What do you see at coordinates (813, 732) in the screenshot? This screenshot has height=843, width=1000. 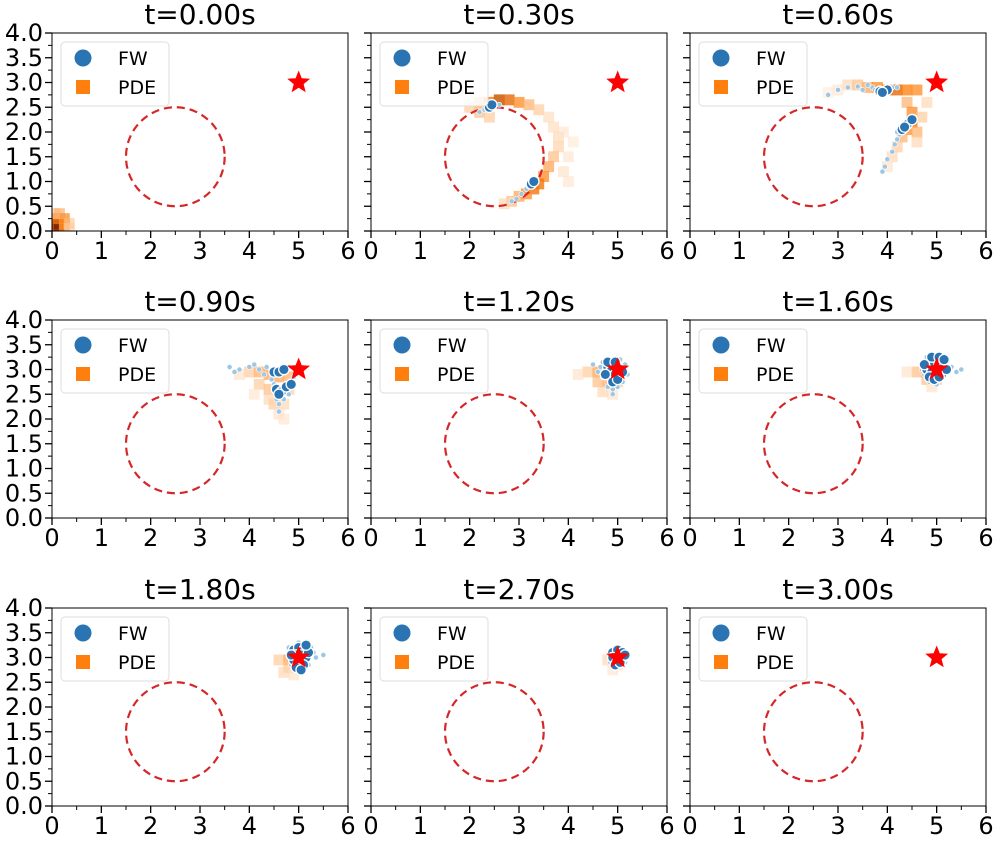 I see `obstacle-circle` at bounding box center [813, 732].